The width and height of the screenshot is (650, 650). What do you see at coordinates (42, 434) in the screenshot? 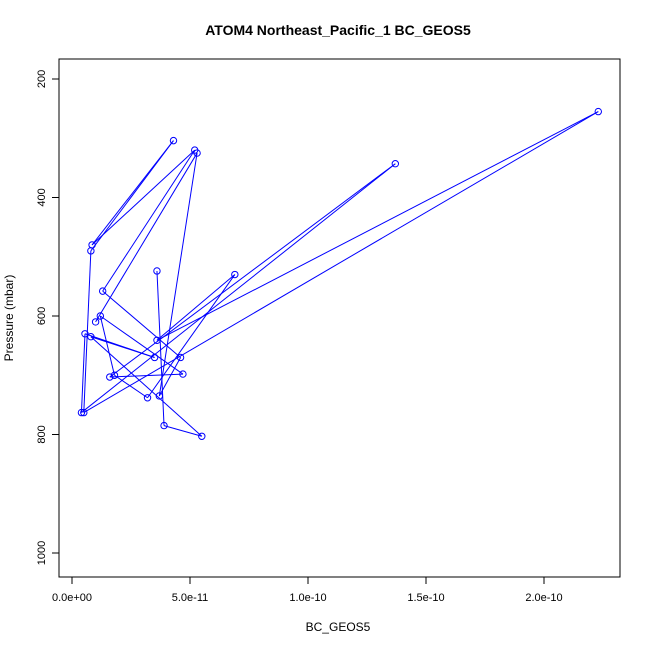
I see `y-tick-label: 800` at bounding box center [42, 434].